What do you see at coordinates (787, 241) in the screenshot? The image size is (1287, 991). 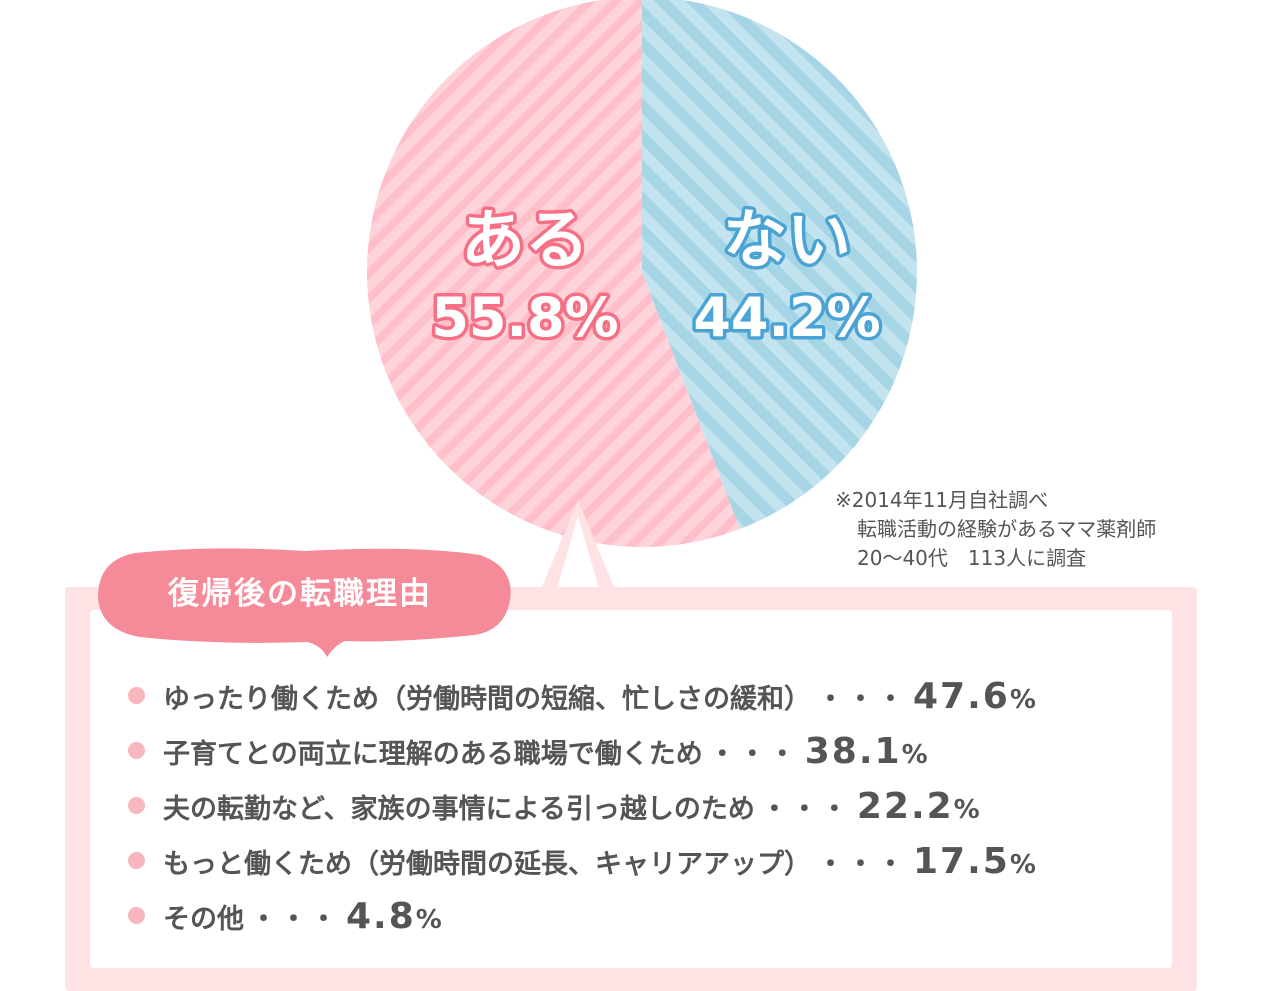 I see `slice-label-2: ない` at bounding box center [787, 241].